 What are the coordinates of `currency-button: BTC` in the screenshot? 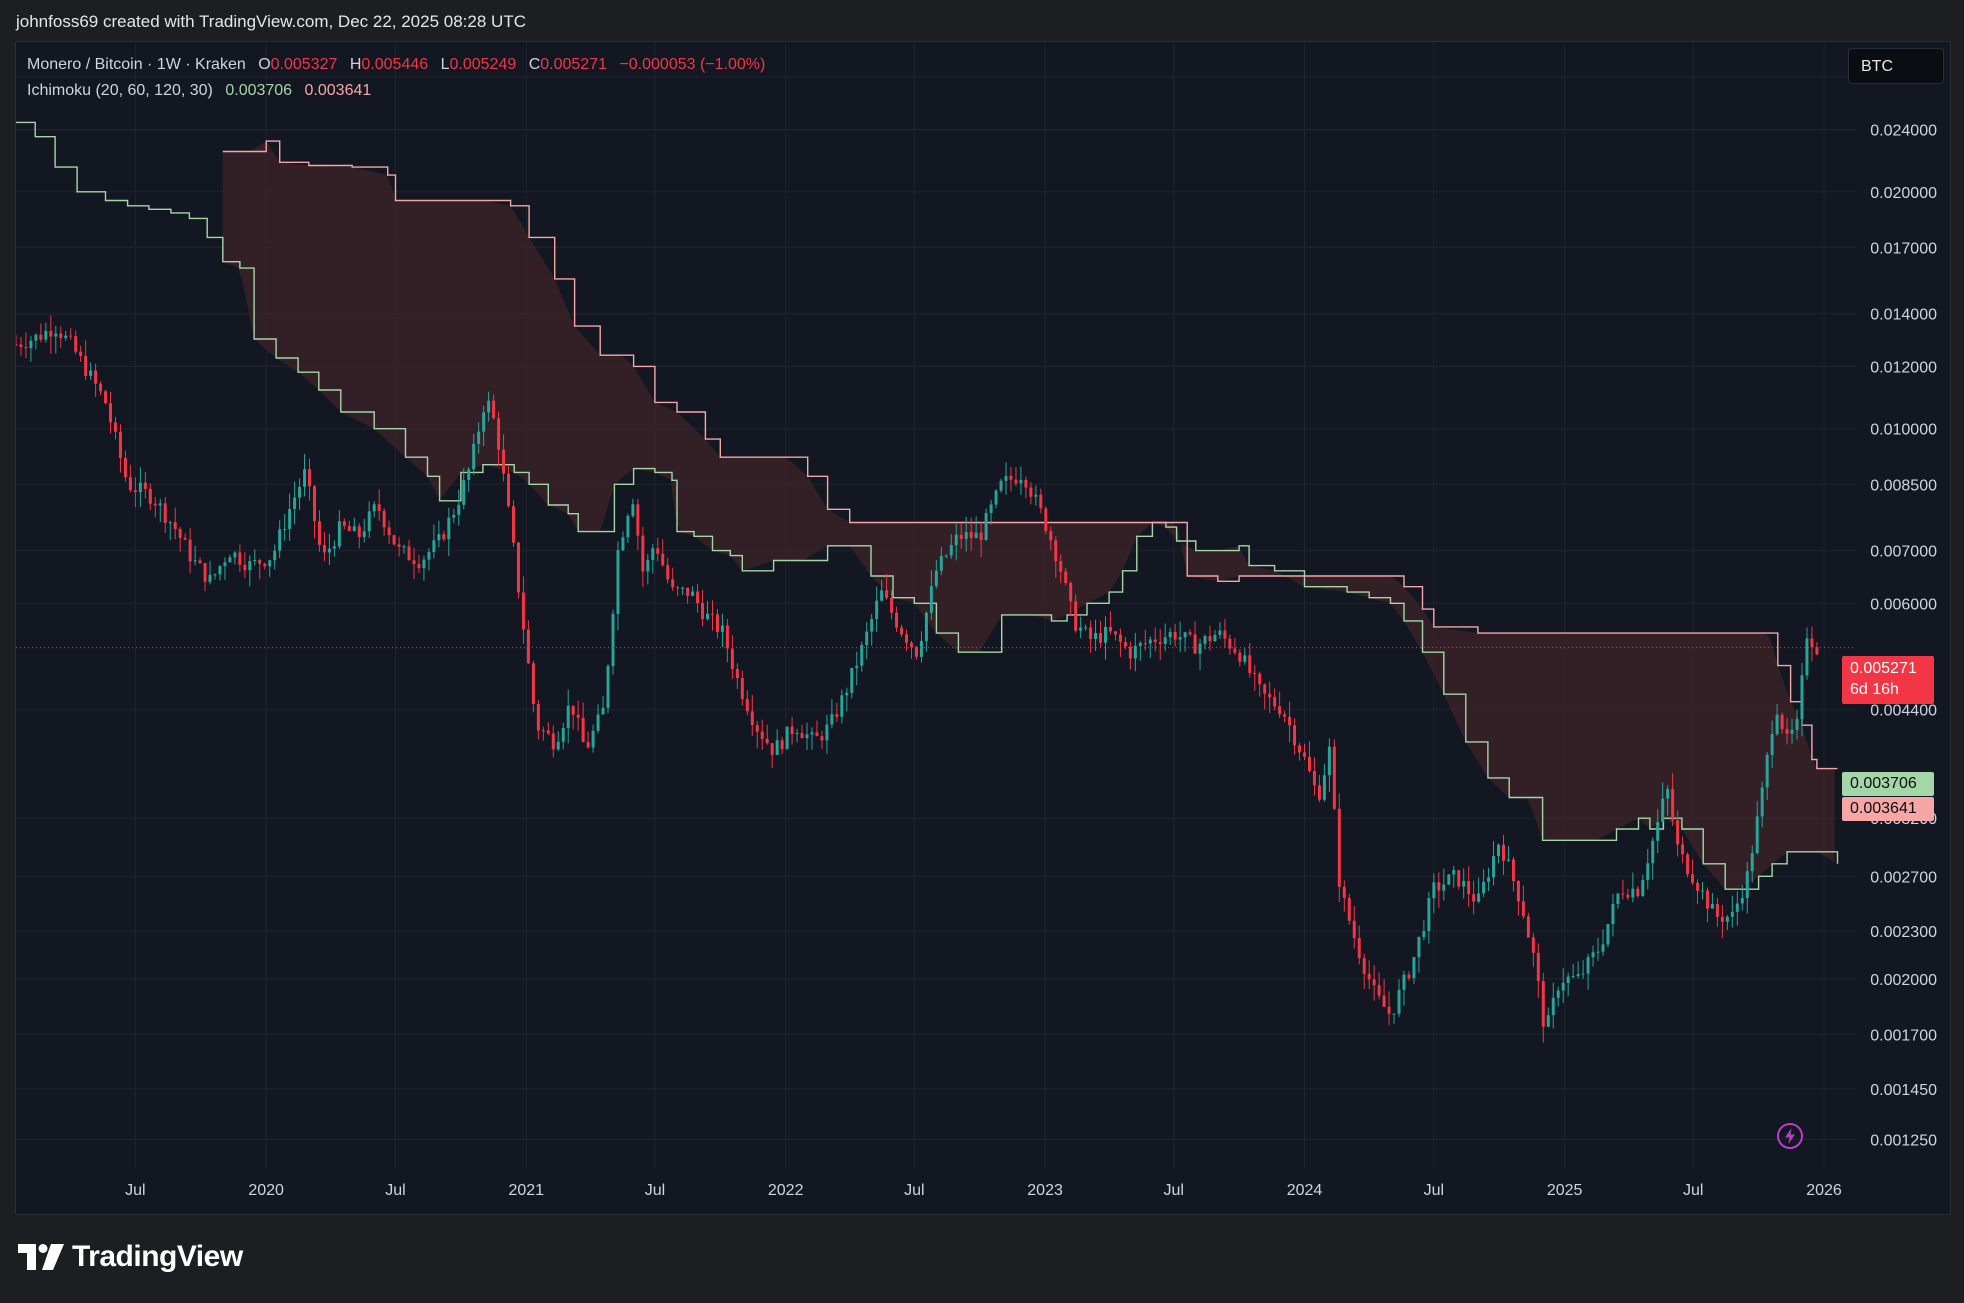 It's located at (1896, 66).